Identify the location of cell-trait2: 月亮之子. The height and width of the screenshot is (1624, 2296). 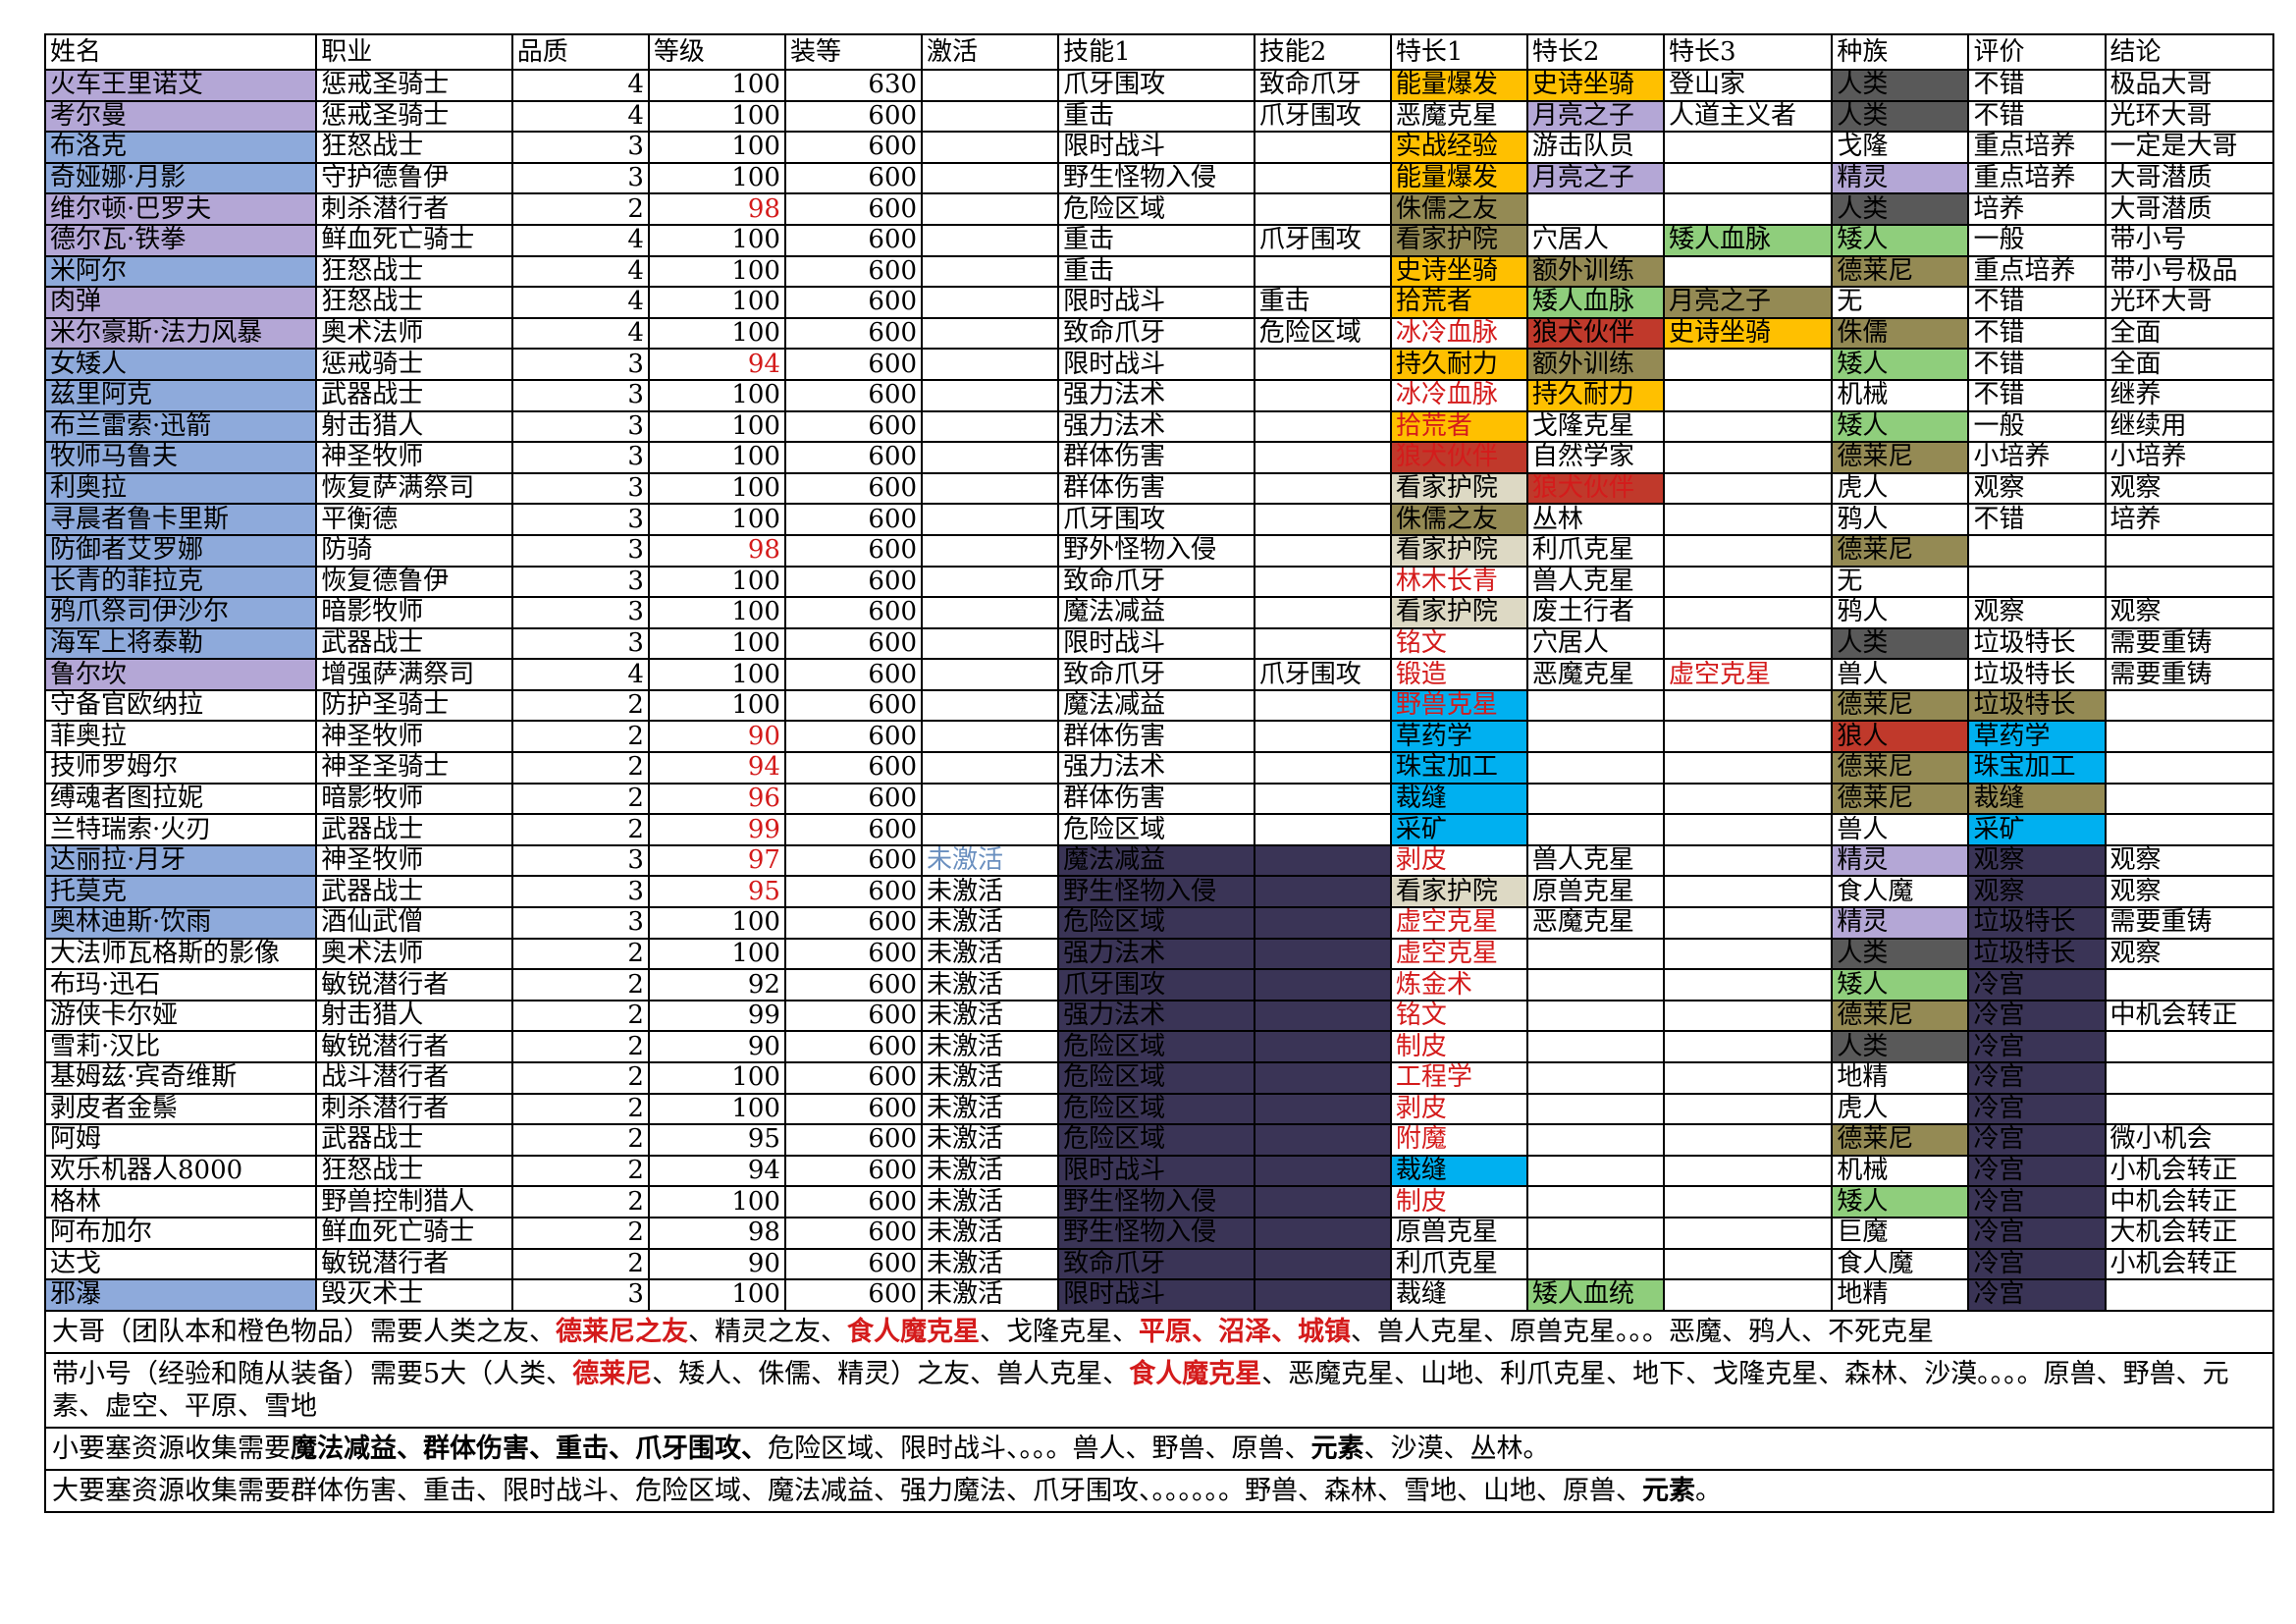
(1596, 116).